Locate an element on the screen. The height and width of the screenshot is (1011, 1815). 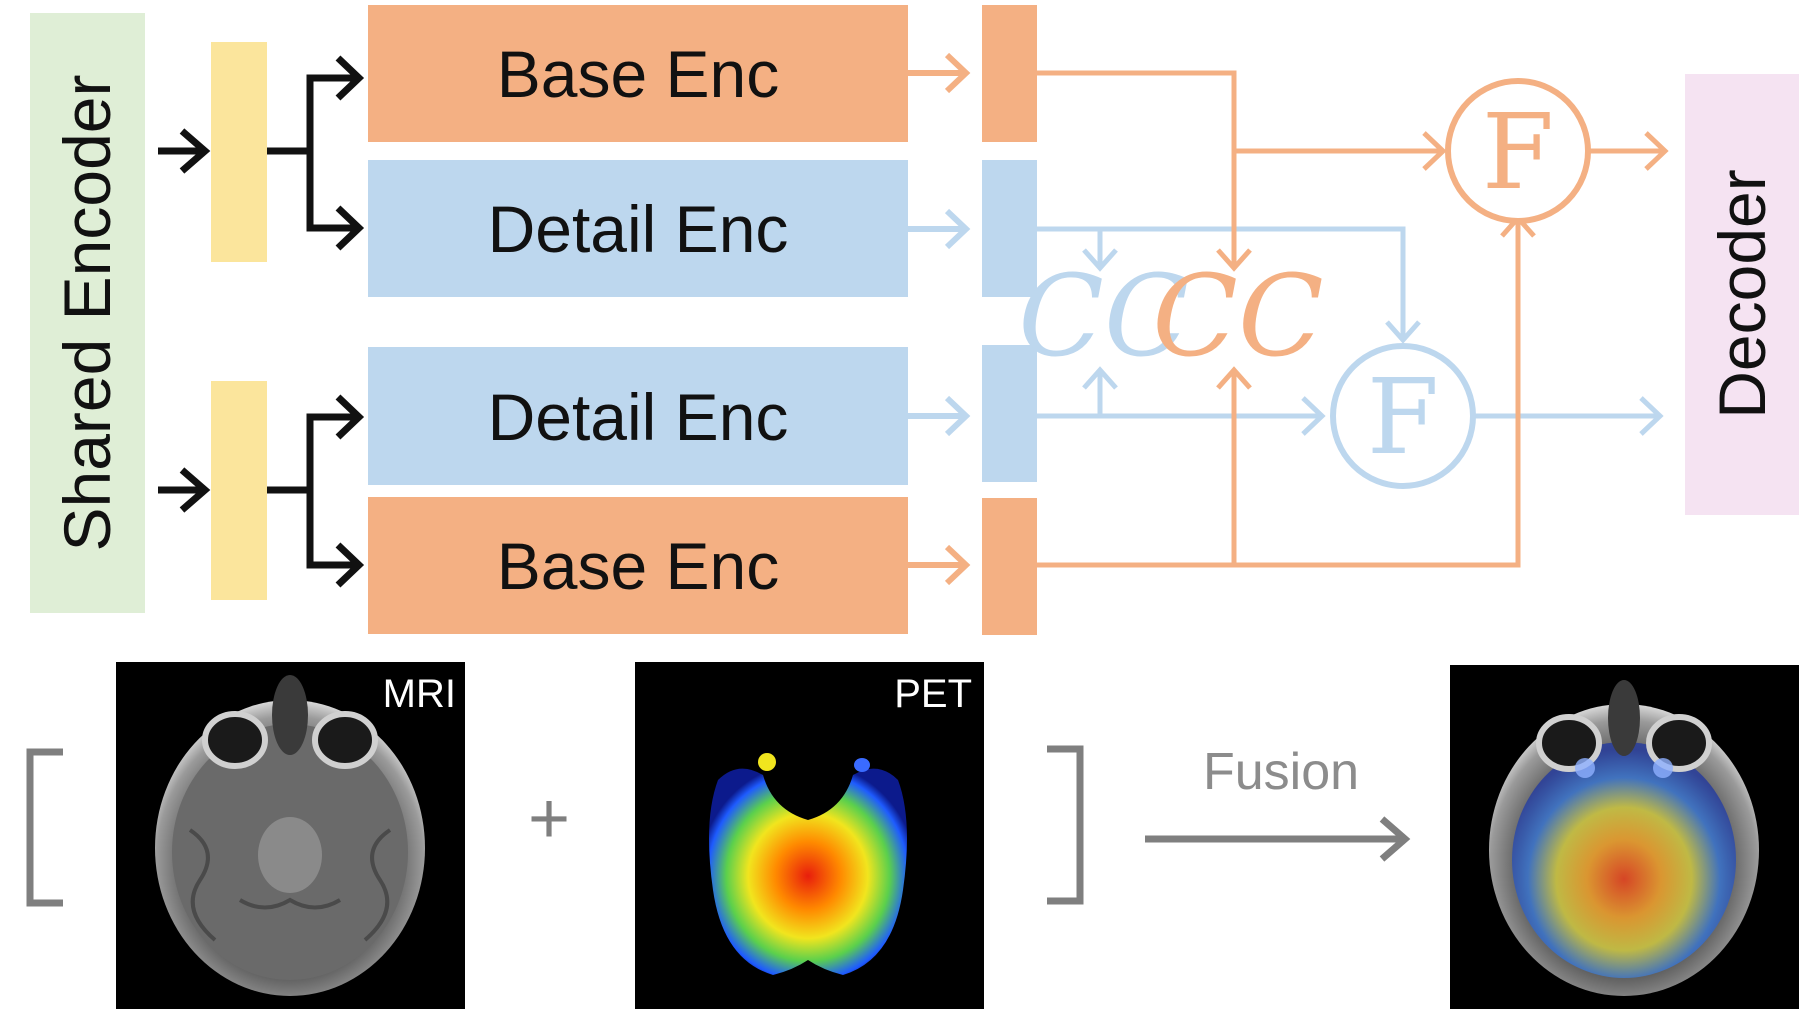
base-encoder-bottom-label: Base Enc is located at coordinates (638, 566).